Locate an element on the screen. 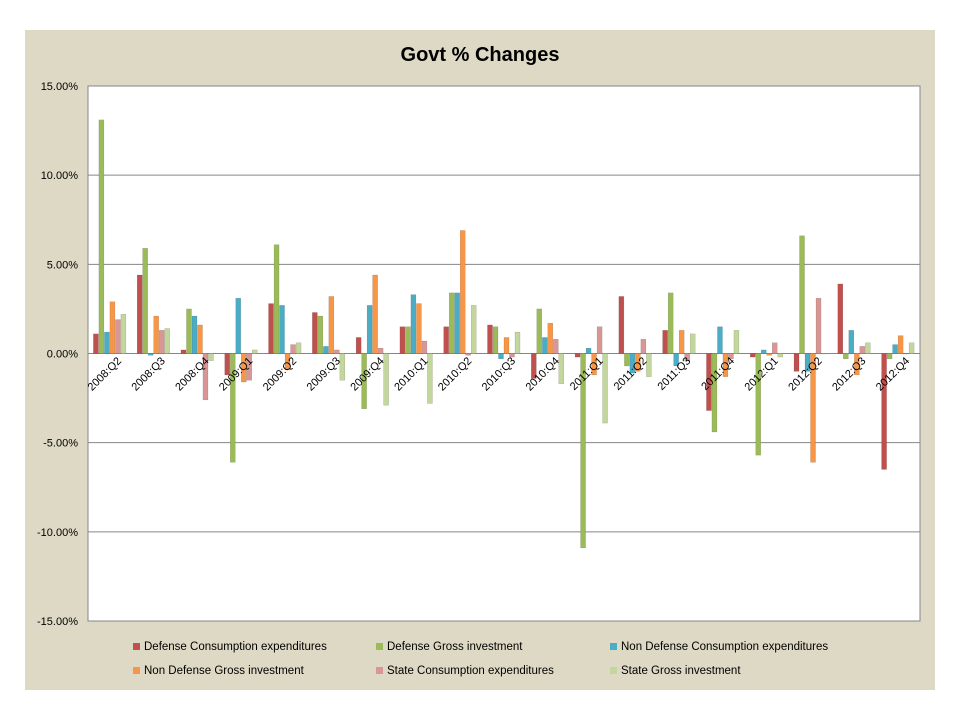 The height and width of the screenshot is (720, 960). y-tick-label: 5.00% is located at coordinates (62, 265).